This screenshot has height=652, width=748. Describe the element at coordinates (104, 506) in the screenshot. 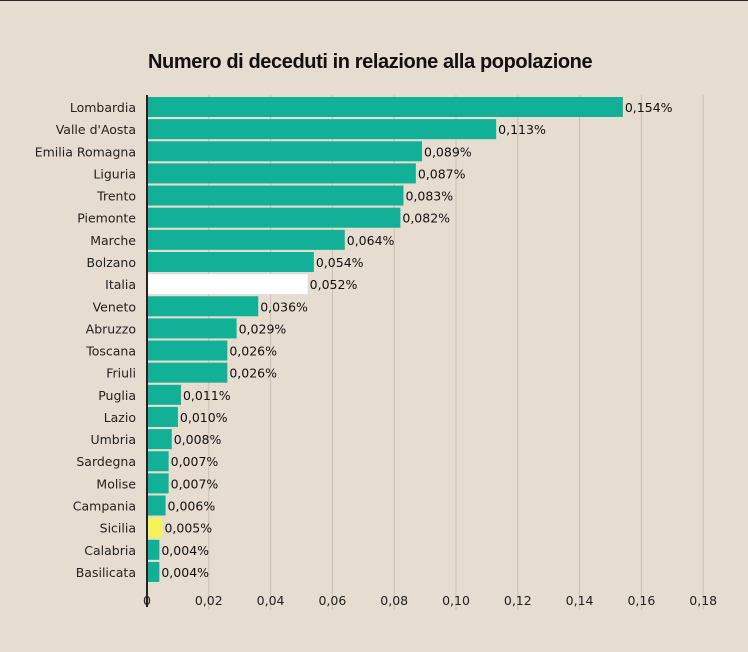

I see `category-label: Campania` at that location.